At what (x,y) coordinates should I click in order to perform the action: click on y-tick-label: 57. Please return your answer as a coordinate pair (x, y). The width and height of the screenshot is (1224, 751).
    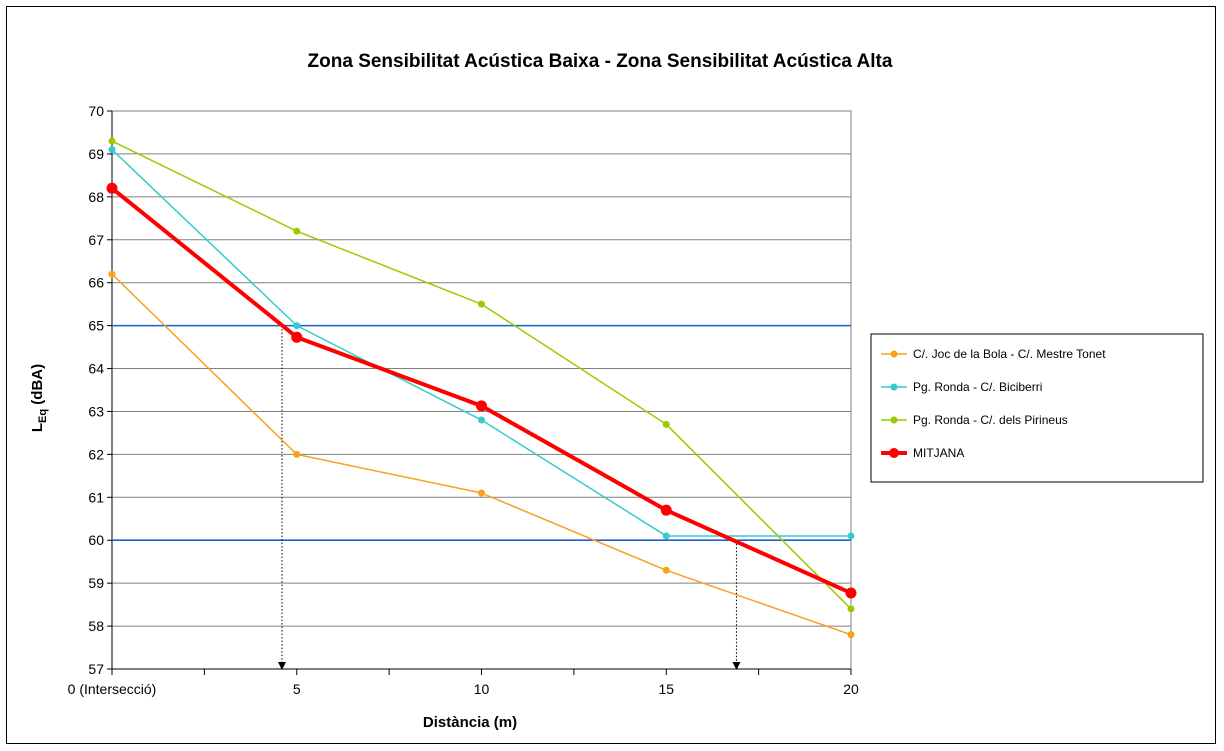
    Looking at the image, I should click on (96, 669).